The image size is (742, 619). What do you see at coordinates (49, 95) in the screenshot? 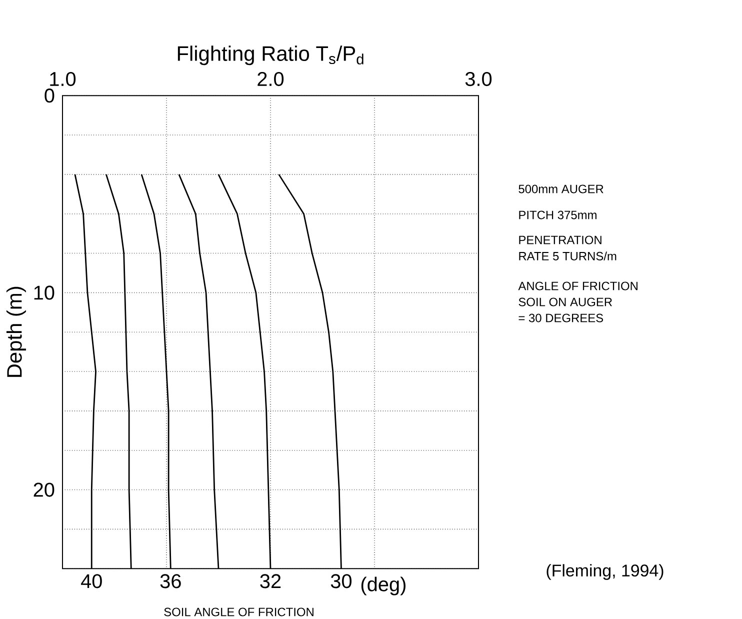
I see `y-tick-label: 0` at bounding box center [49, 95].